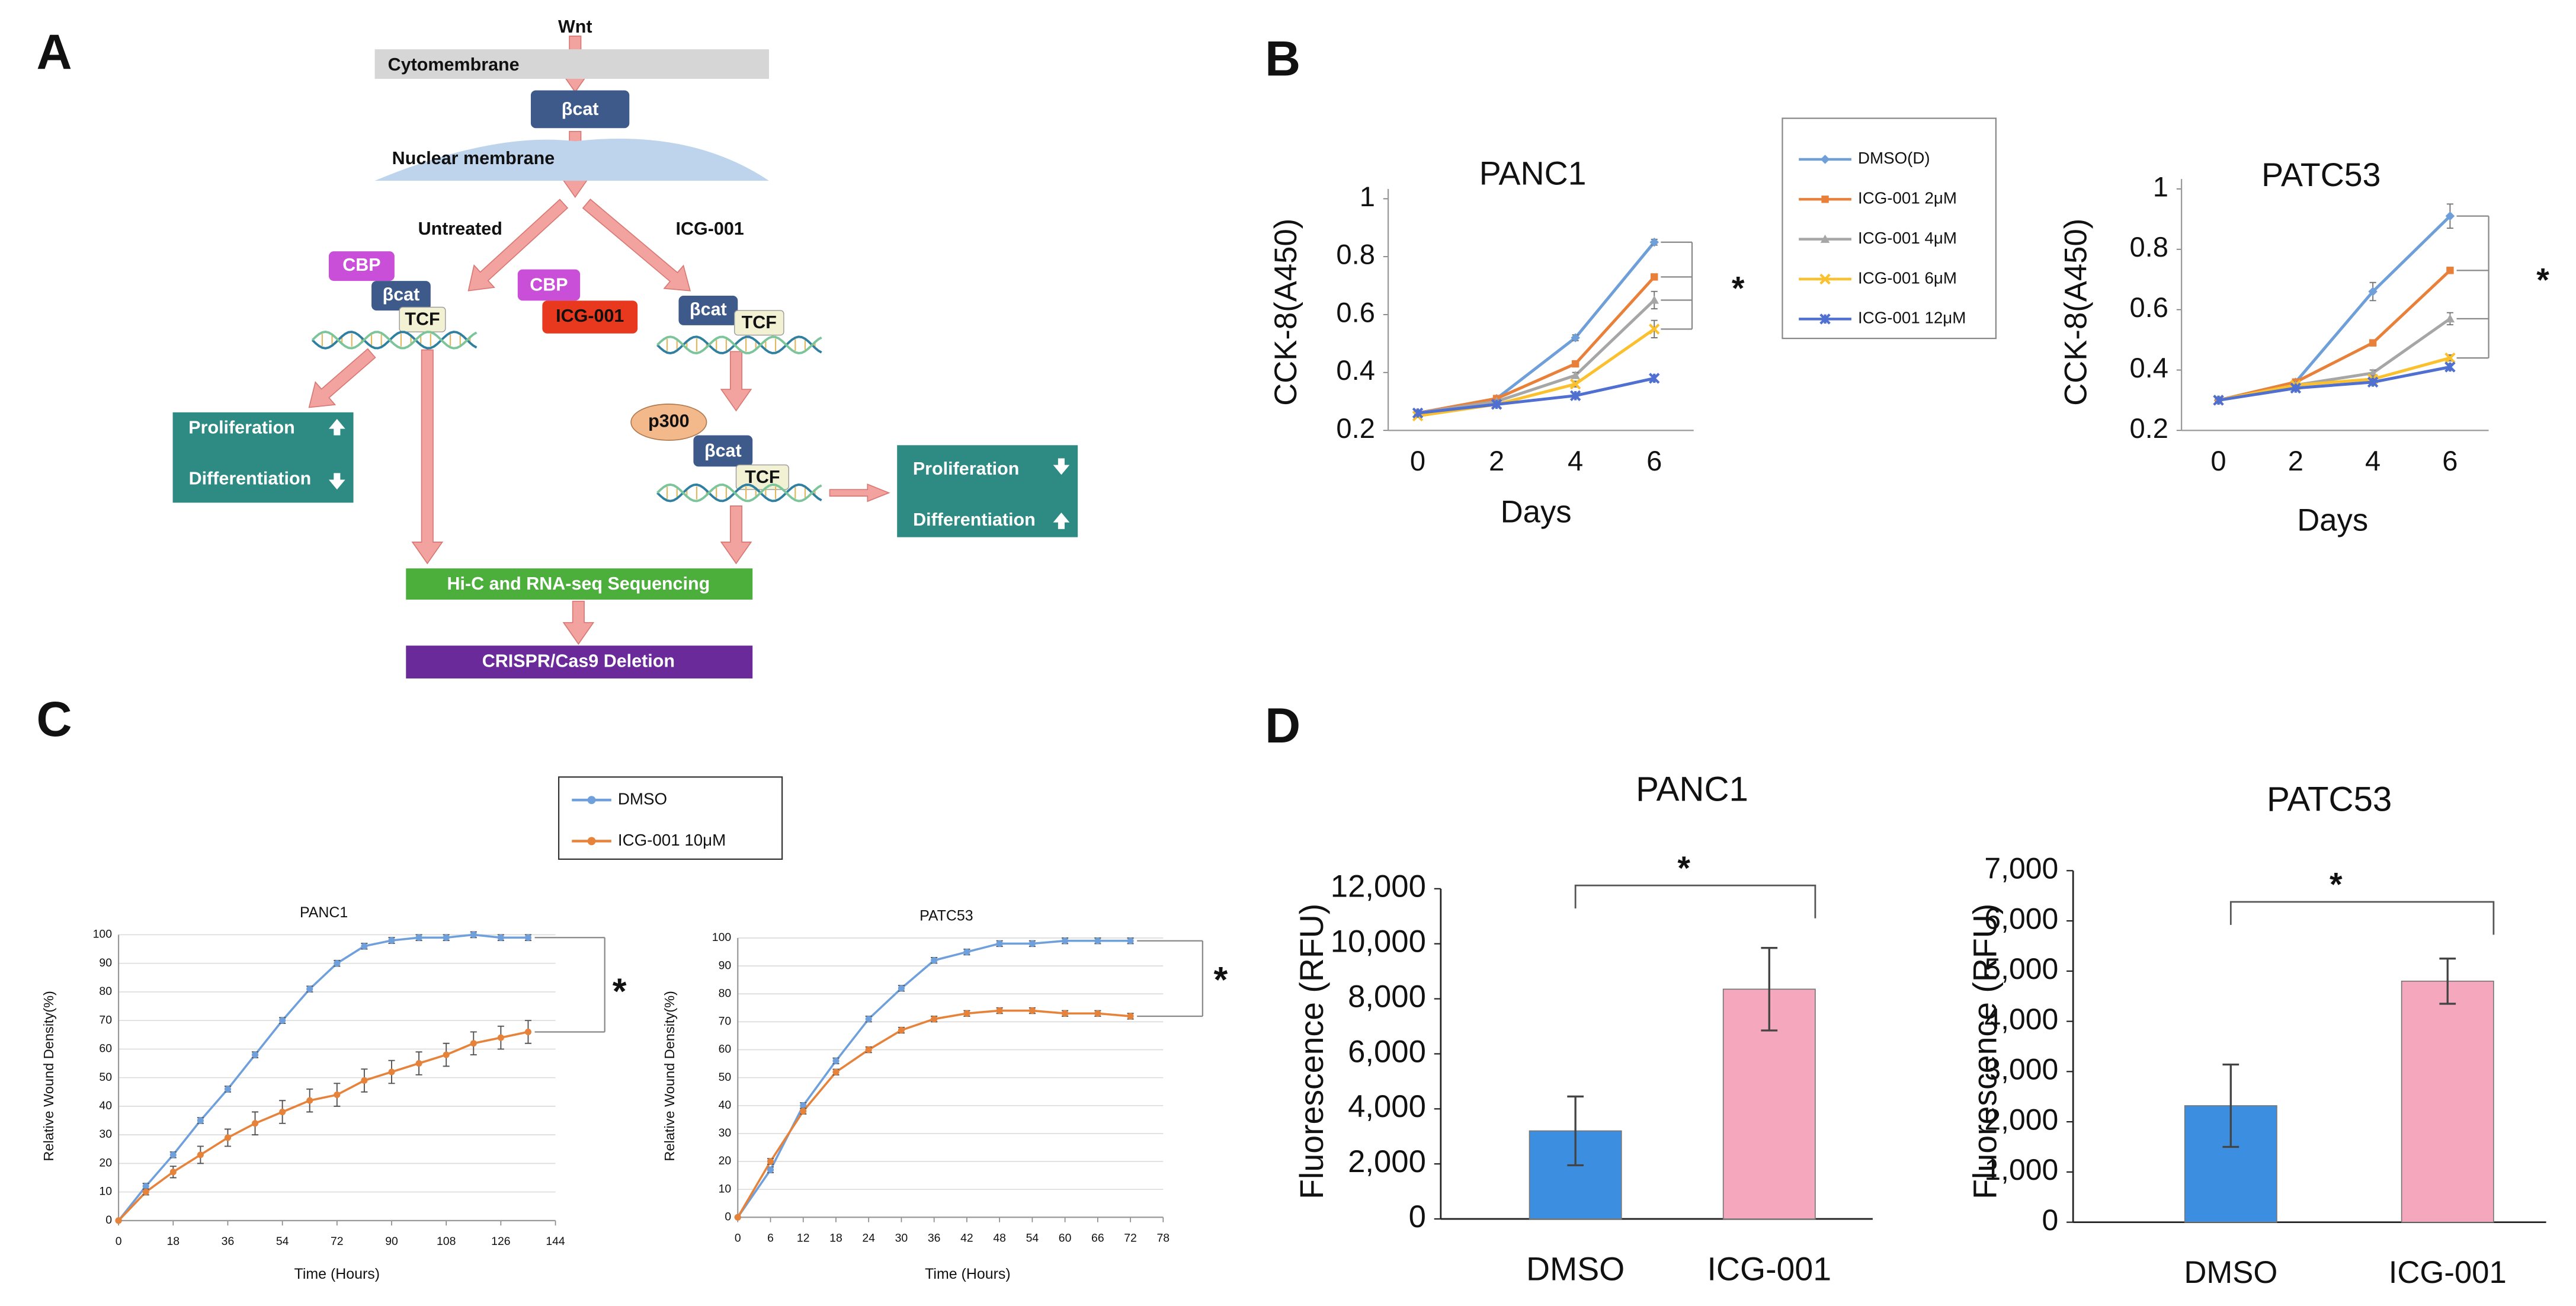 The image size is (2576, 1306). I want to click on down-icon, so click(1061, 467).